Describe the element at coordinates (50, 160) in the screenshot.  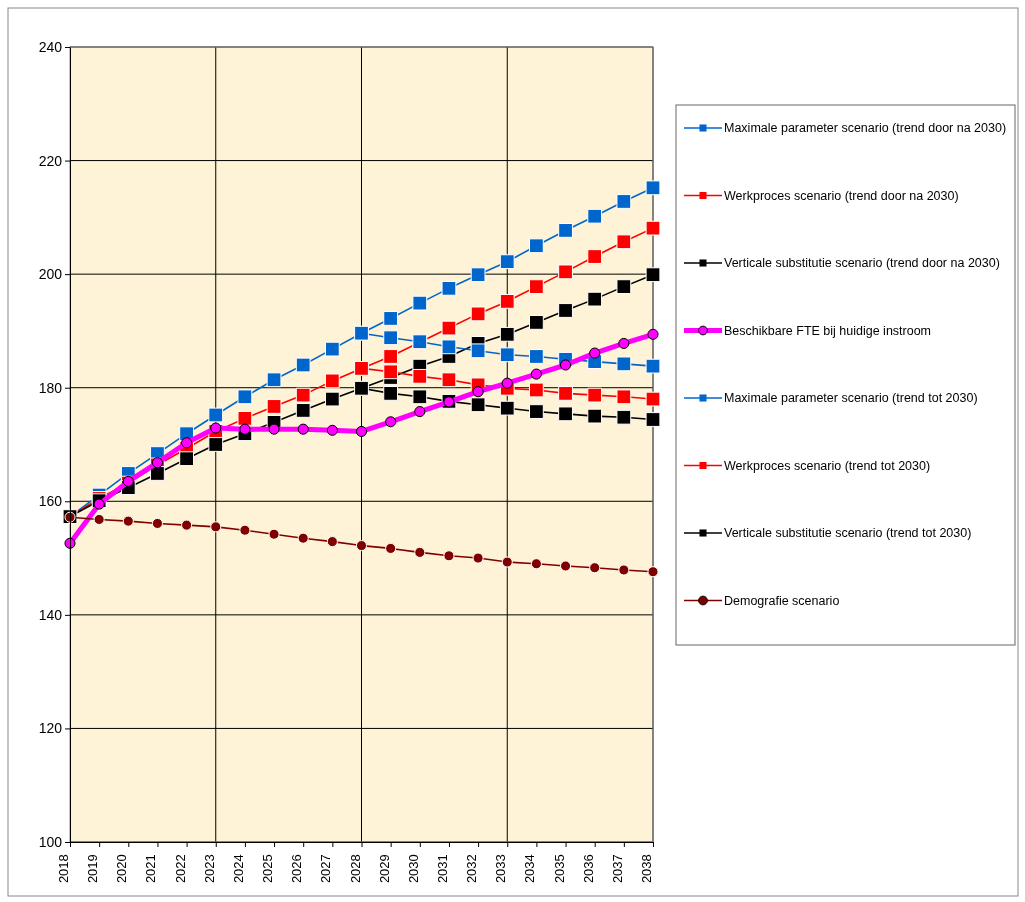
I see `y-tick-label: 220` at that location.